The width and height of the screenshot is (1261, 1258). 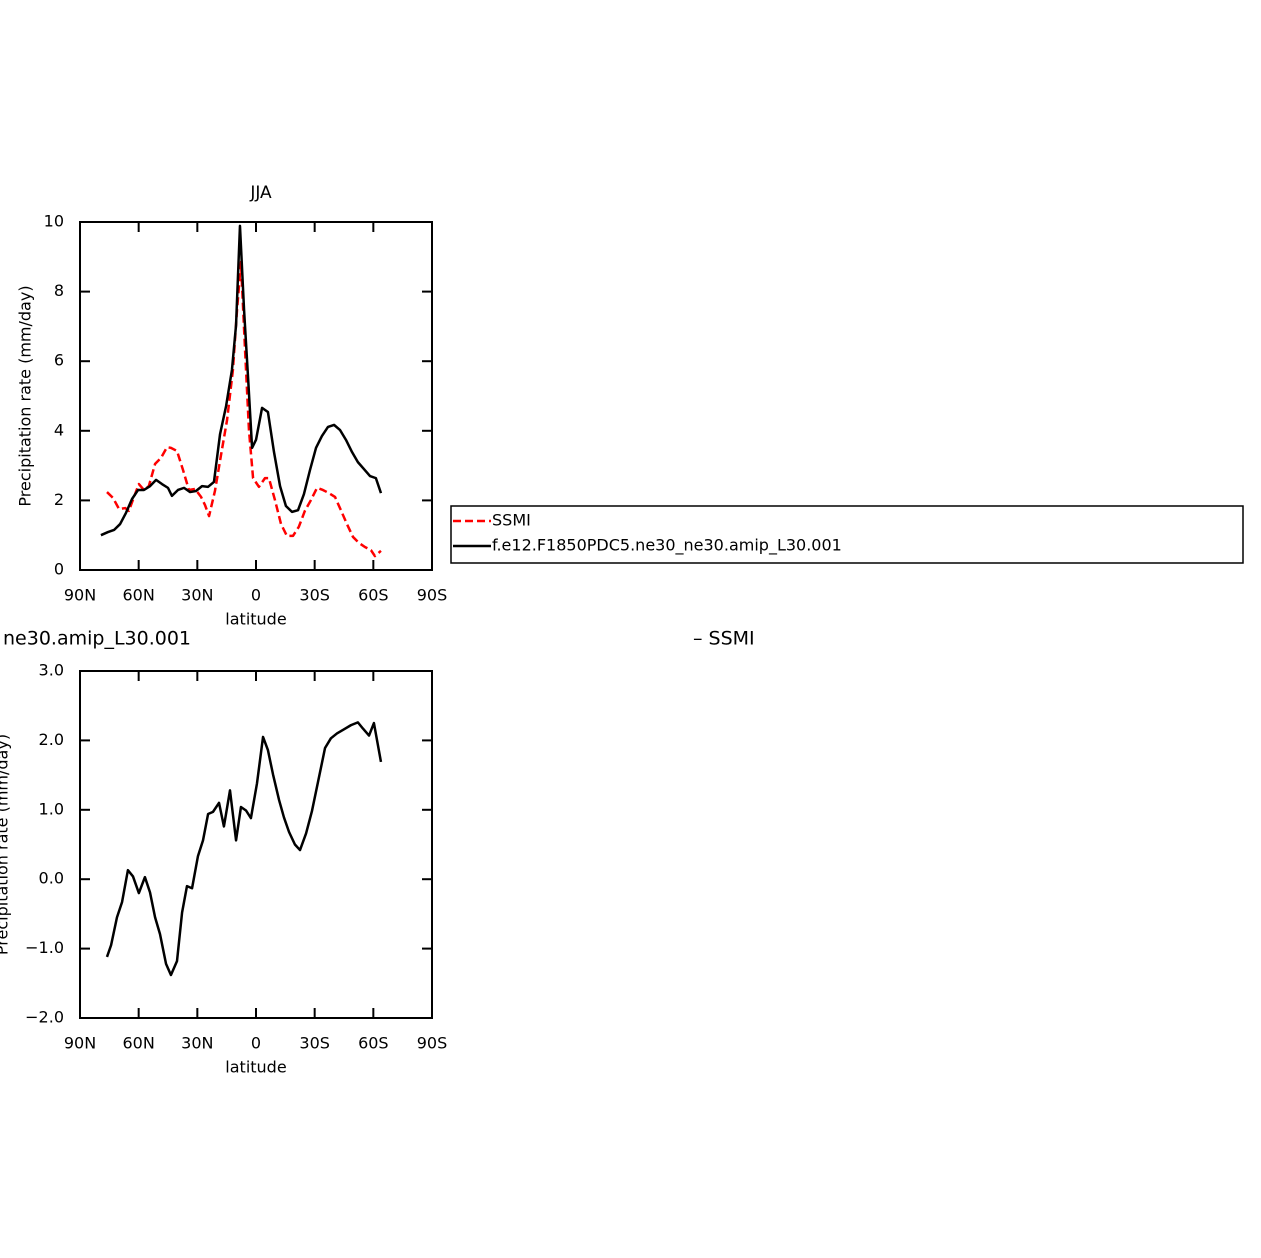 What do you see at coordinates (51, 739) in the screenshot?
I see `y-tick-label: 2.0` at bounding box center [51, 739].